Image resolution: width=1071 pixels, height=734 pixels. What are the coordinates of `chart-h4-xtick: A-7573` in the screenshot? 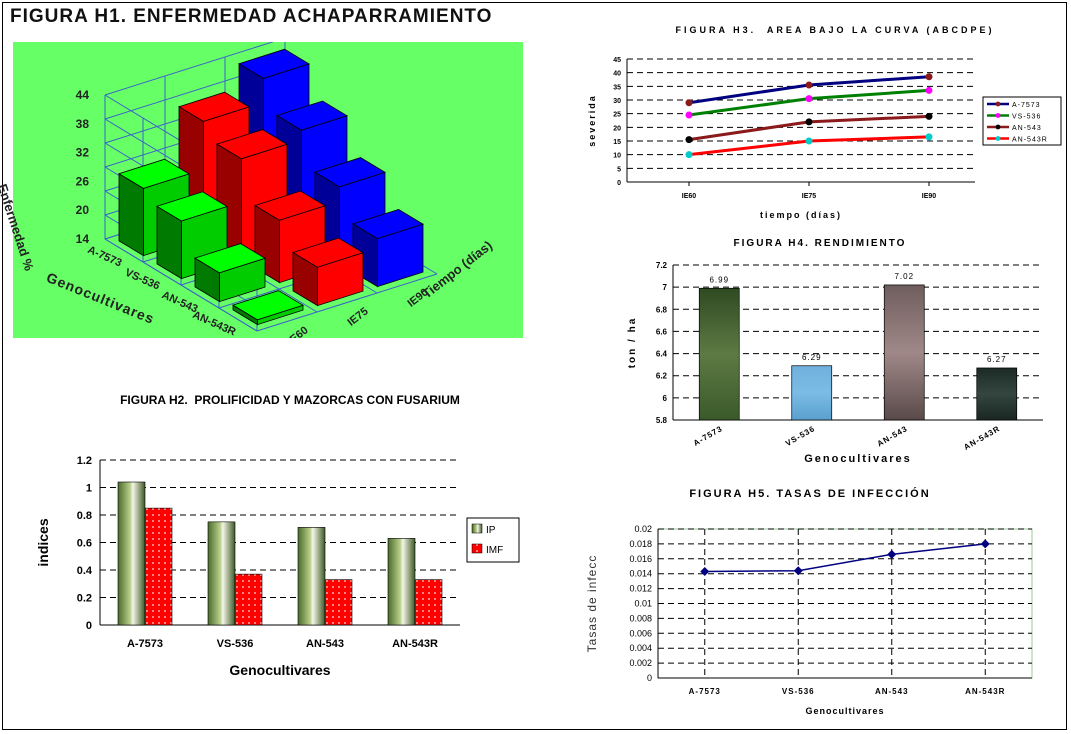 It's located at (708, 436).